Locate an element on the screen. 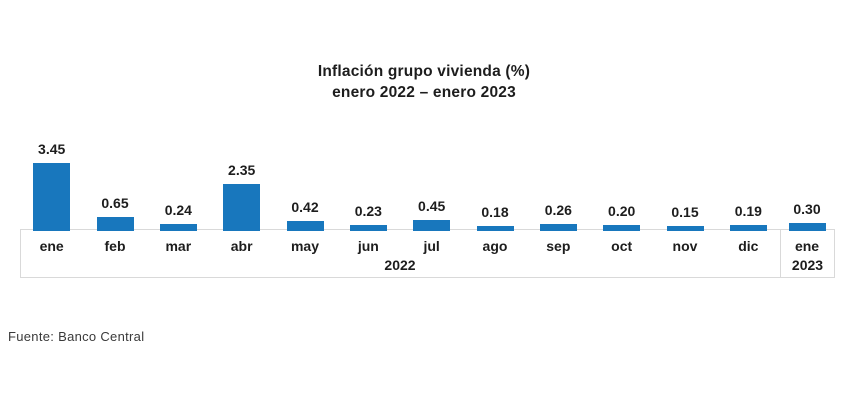  x-tick-label: dic is located at coordinates (748, 246).